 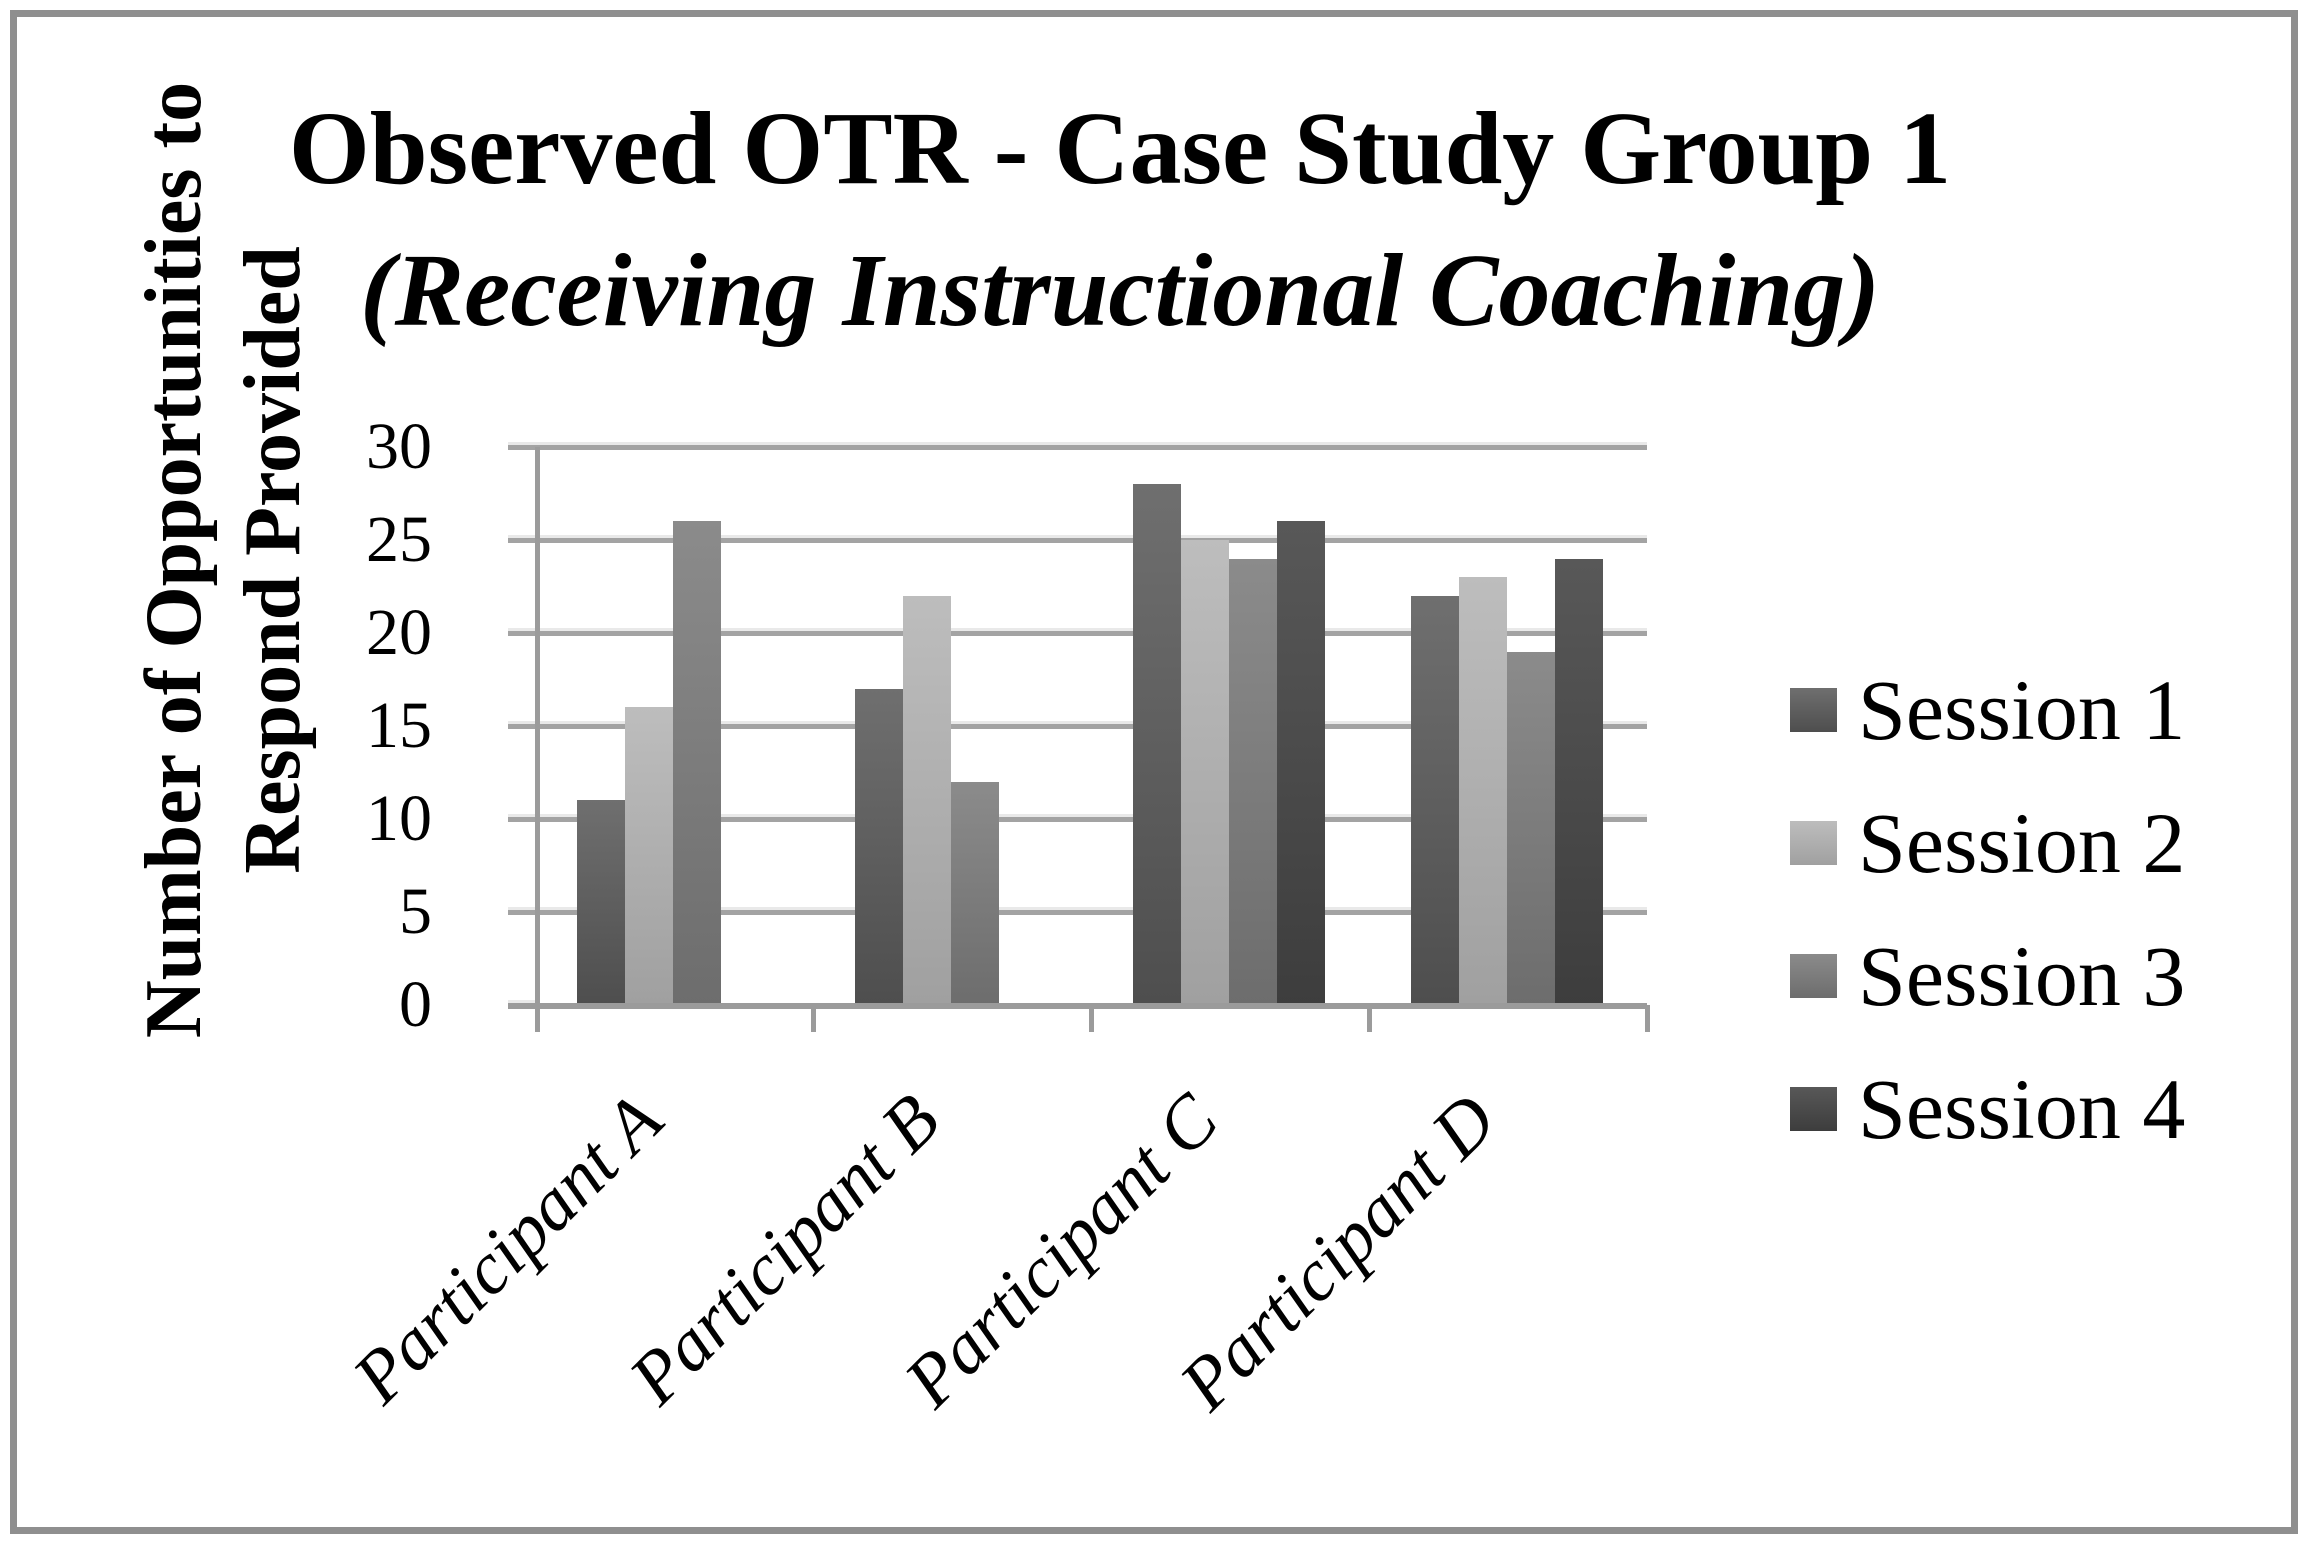 I want to click on y-tick-label-30: 30, so click(x=399, y=446).